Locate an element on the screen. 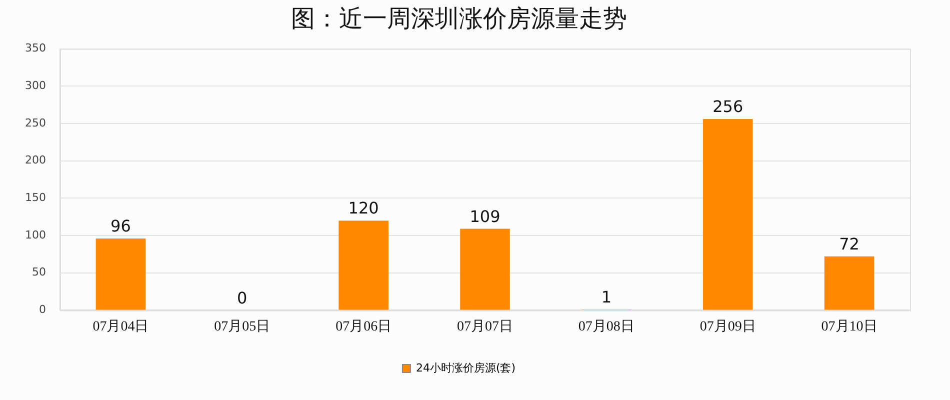 This screenshot has height=400, width=950. y-tick-label: 0 is located at coordinates (42, 309).